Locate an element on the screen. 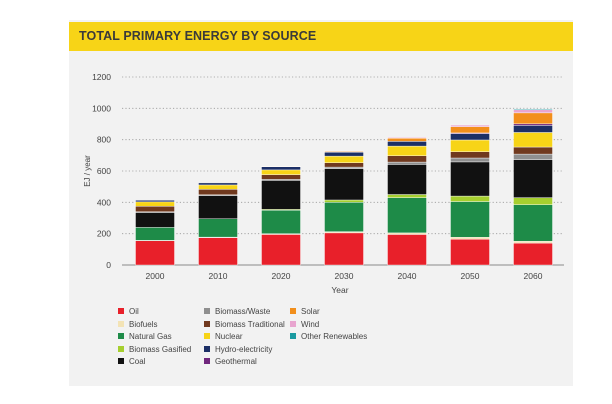 This screenshot has width=612, height=404. x-tick-label: 2020 is located at coordinates (281, 276).